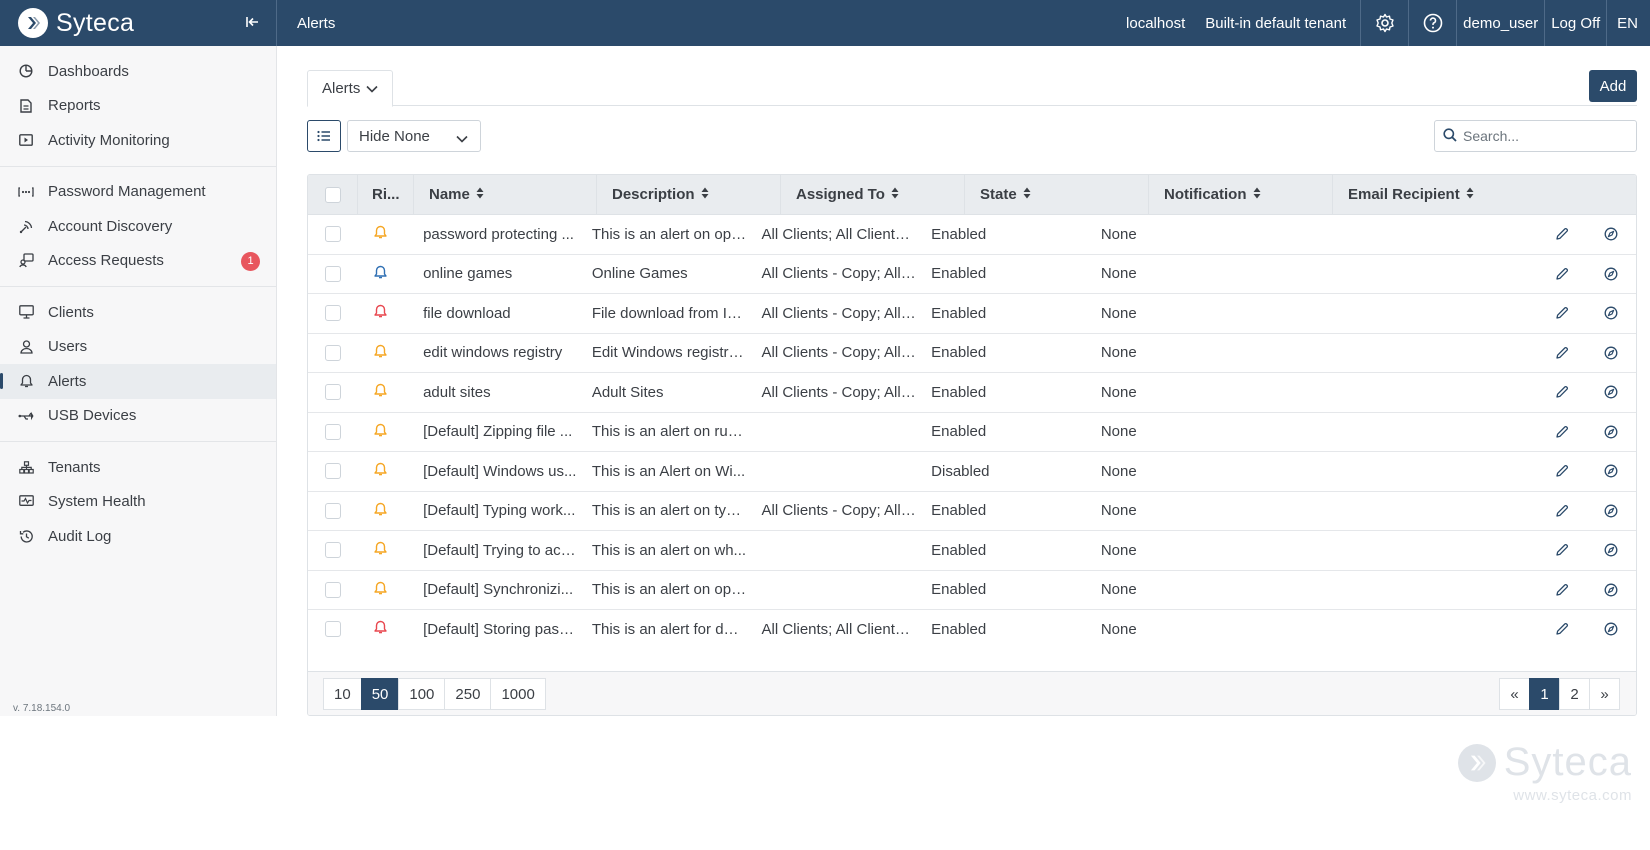  What do you see at coordinates (350, 88) in the screenshot?
I see `tab-alerts: Alerts` at bounding box center [350, 88].